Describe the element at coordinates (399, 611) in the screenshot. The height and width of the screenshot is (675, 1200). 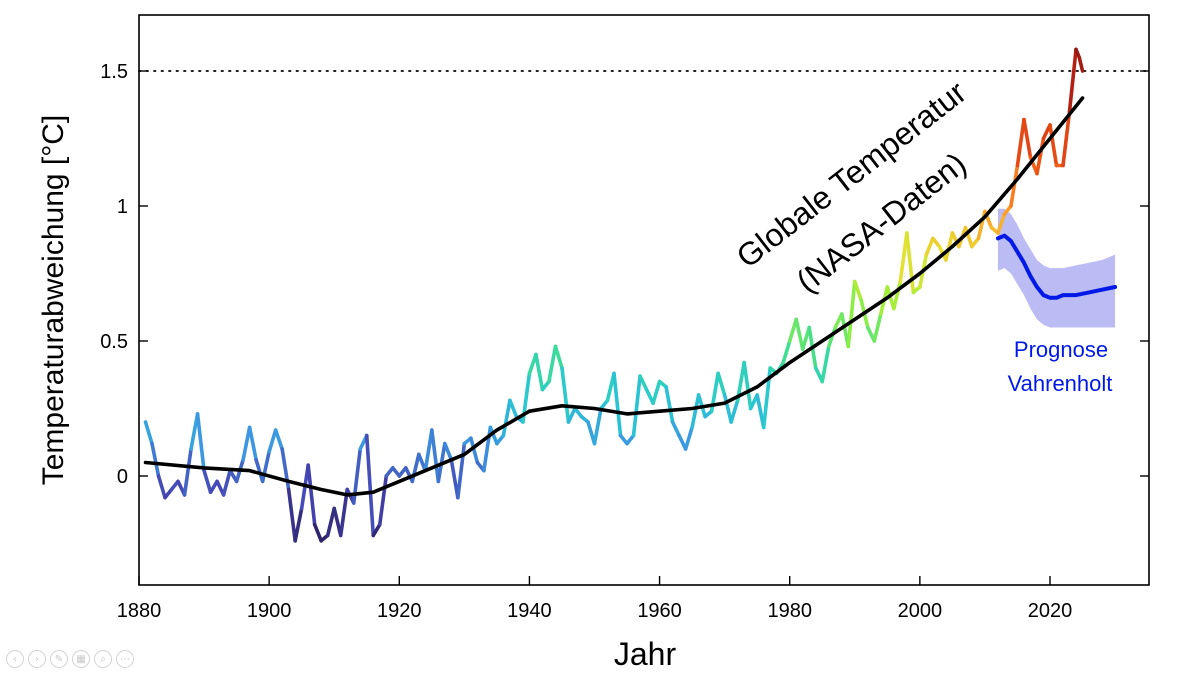
I see `x-tick-label: 1920` at that location.